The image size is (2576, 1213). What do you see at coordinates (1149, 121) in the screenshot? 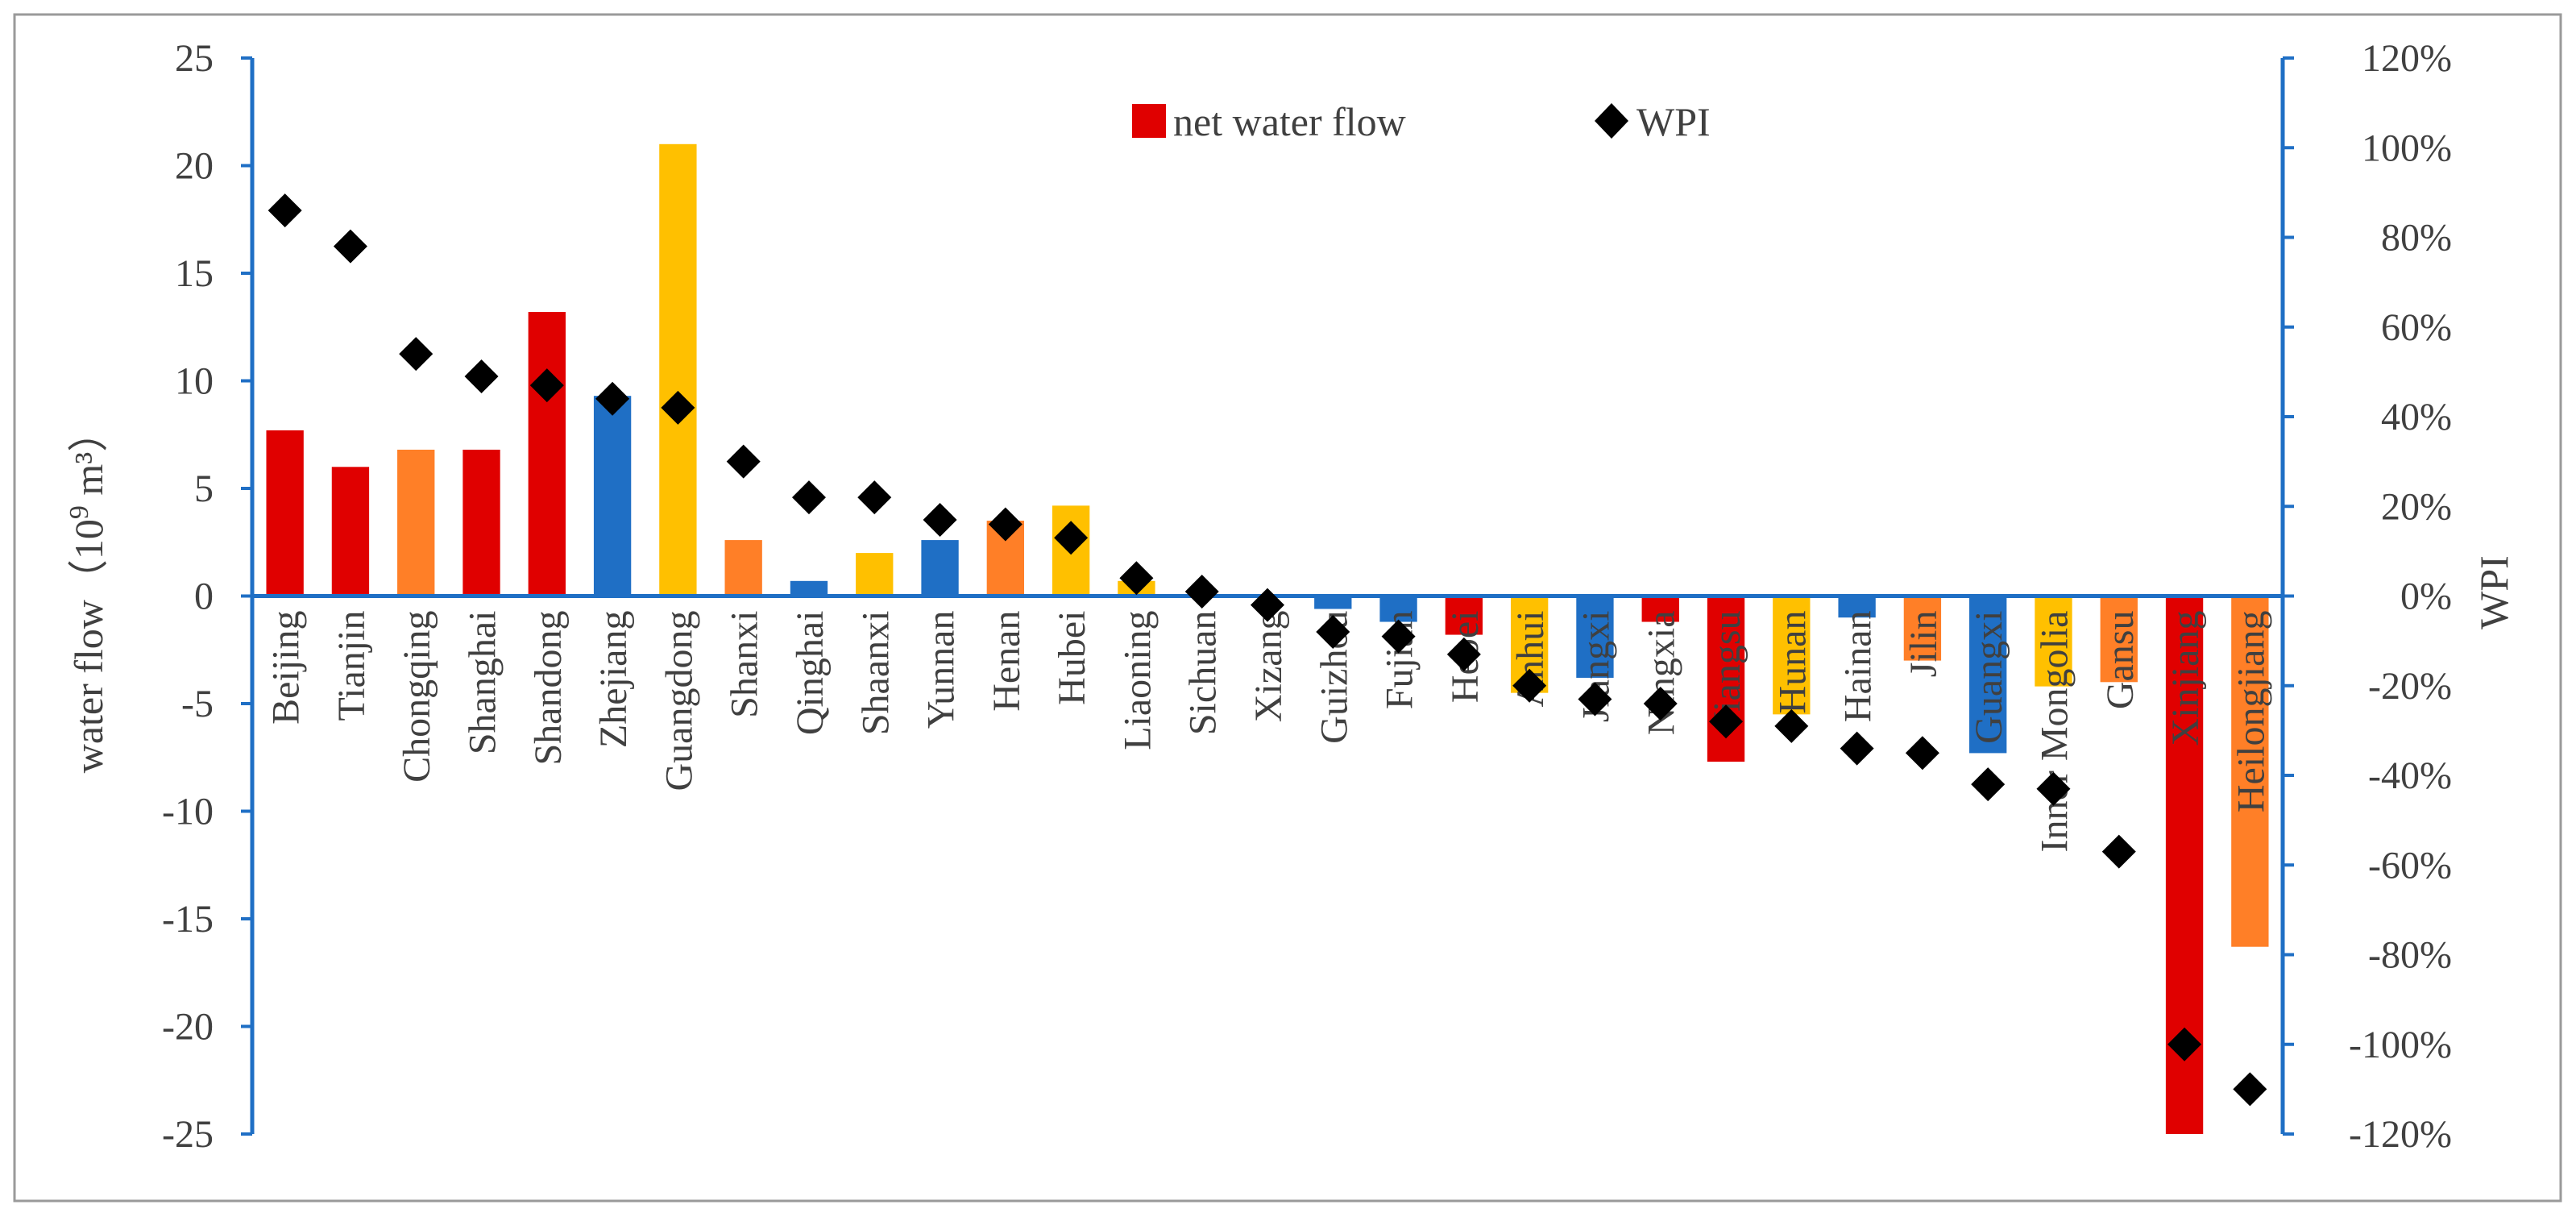
I see `legend-net-water-flow-swatch` at bounding box center [1149, 121].